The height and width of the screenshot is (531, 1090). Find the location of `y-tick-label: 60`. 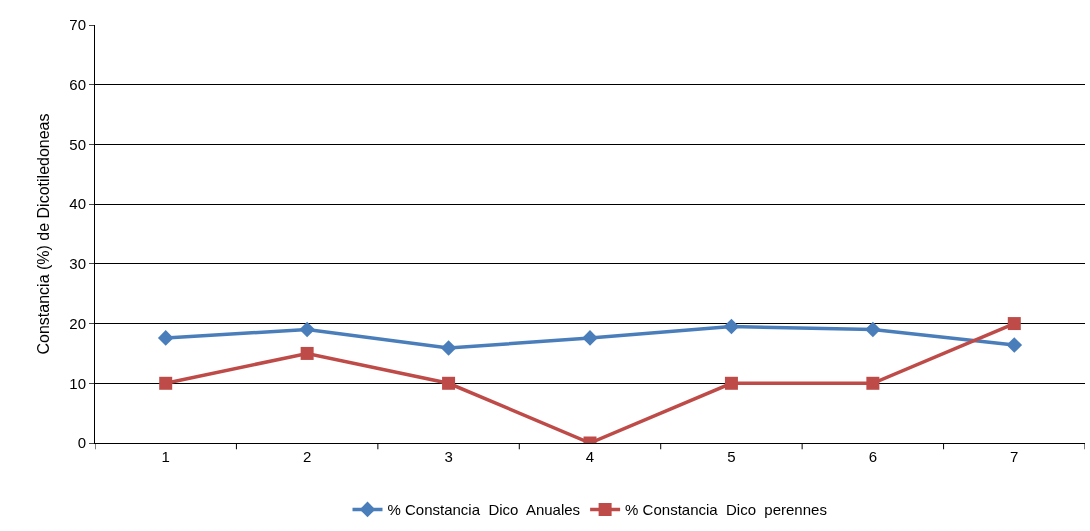

y-tick-label: 60 is located at coordinates (77, 84).